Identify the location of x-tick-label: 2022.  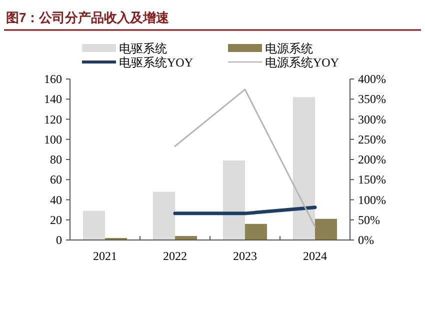
(175, 256).